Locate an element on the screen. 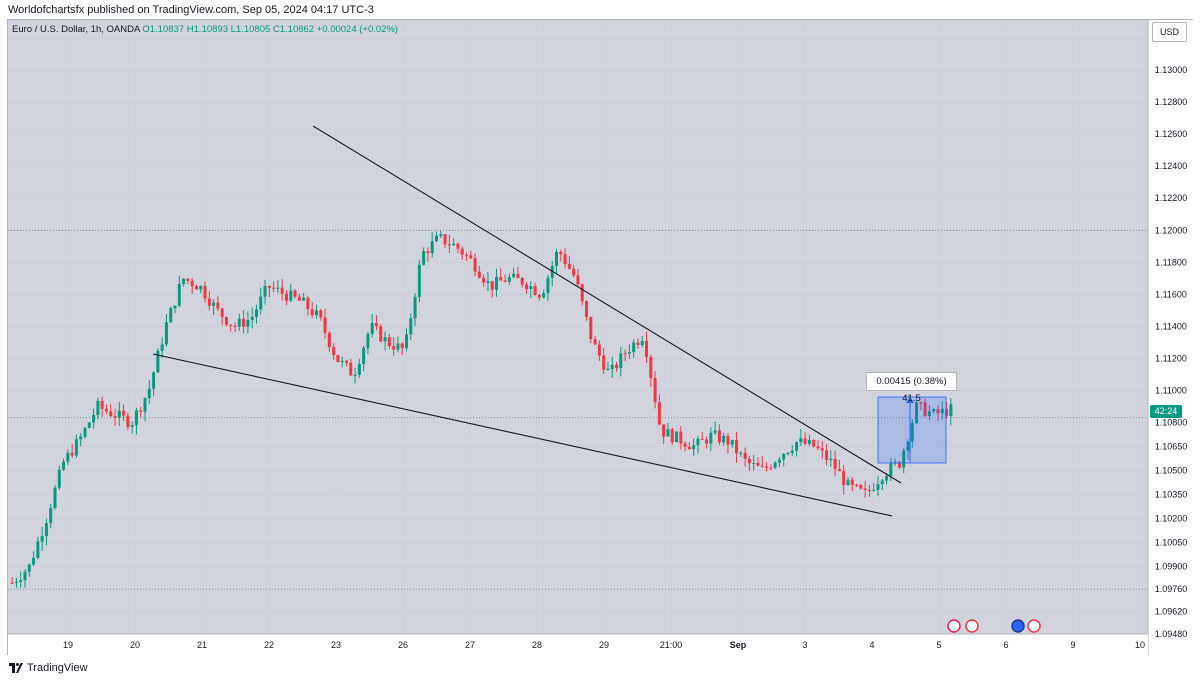  price-tick-label: 1.12200 is located at coordinates (1171, 198).